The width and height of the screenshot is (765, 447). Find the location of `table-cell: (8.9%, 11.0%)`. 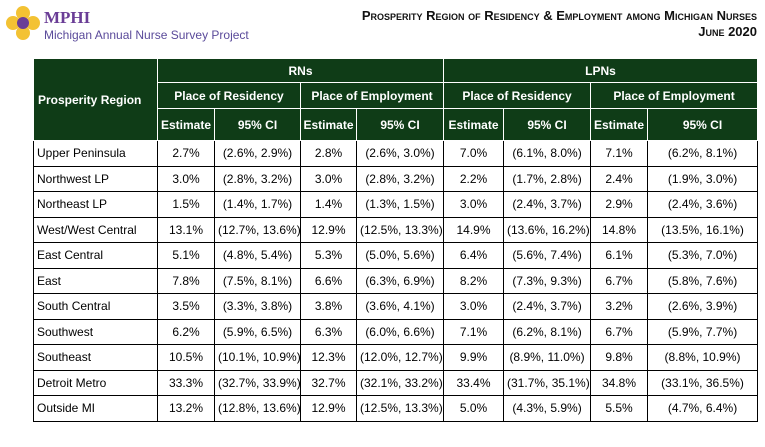

table-cell: (8.9%, 11.0%) is located at coordinates (547, 357).